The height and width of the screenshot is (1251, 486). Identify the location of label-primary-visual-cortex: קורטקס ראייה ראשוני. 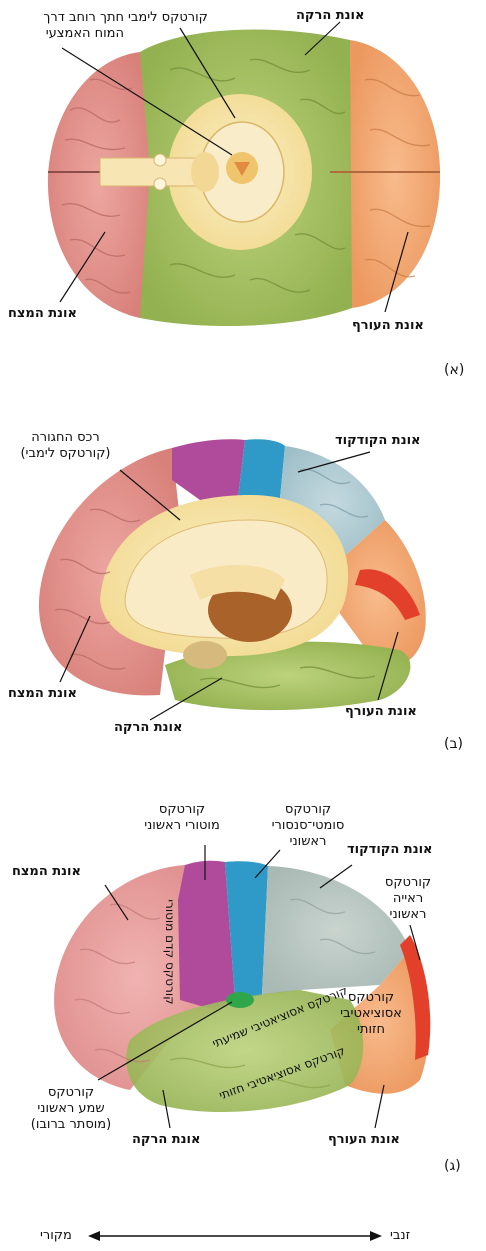
(408, 899).